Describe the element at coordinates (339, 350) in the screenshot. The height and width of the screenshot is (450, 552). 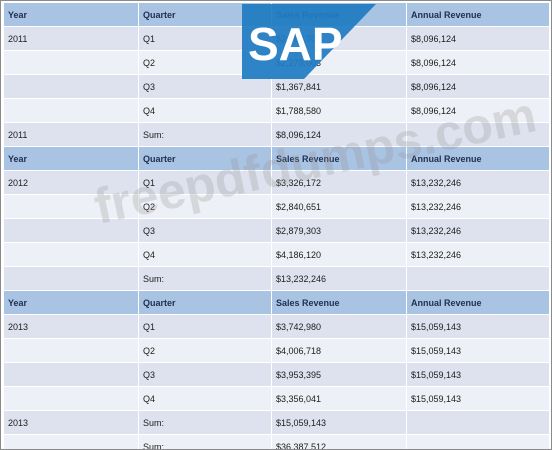
I see `sales-revenue-cell: $4,006,718` at that location.